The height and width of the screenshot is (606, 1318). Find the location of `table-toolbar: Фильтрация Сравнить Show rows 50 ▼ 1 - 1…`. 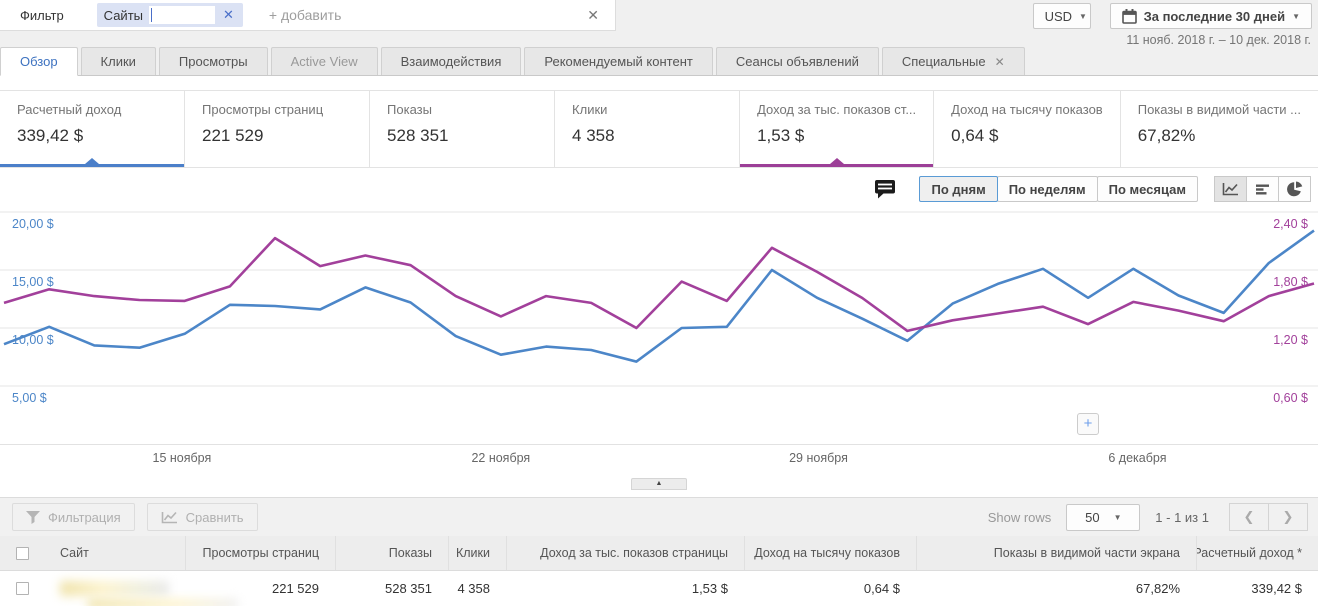

table-toolbar: Фильтрация Сравнить Show rows 50 ▼ 1 - 1… is located at coordinates (659, 516).